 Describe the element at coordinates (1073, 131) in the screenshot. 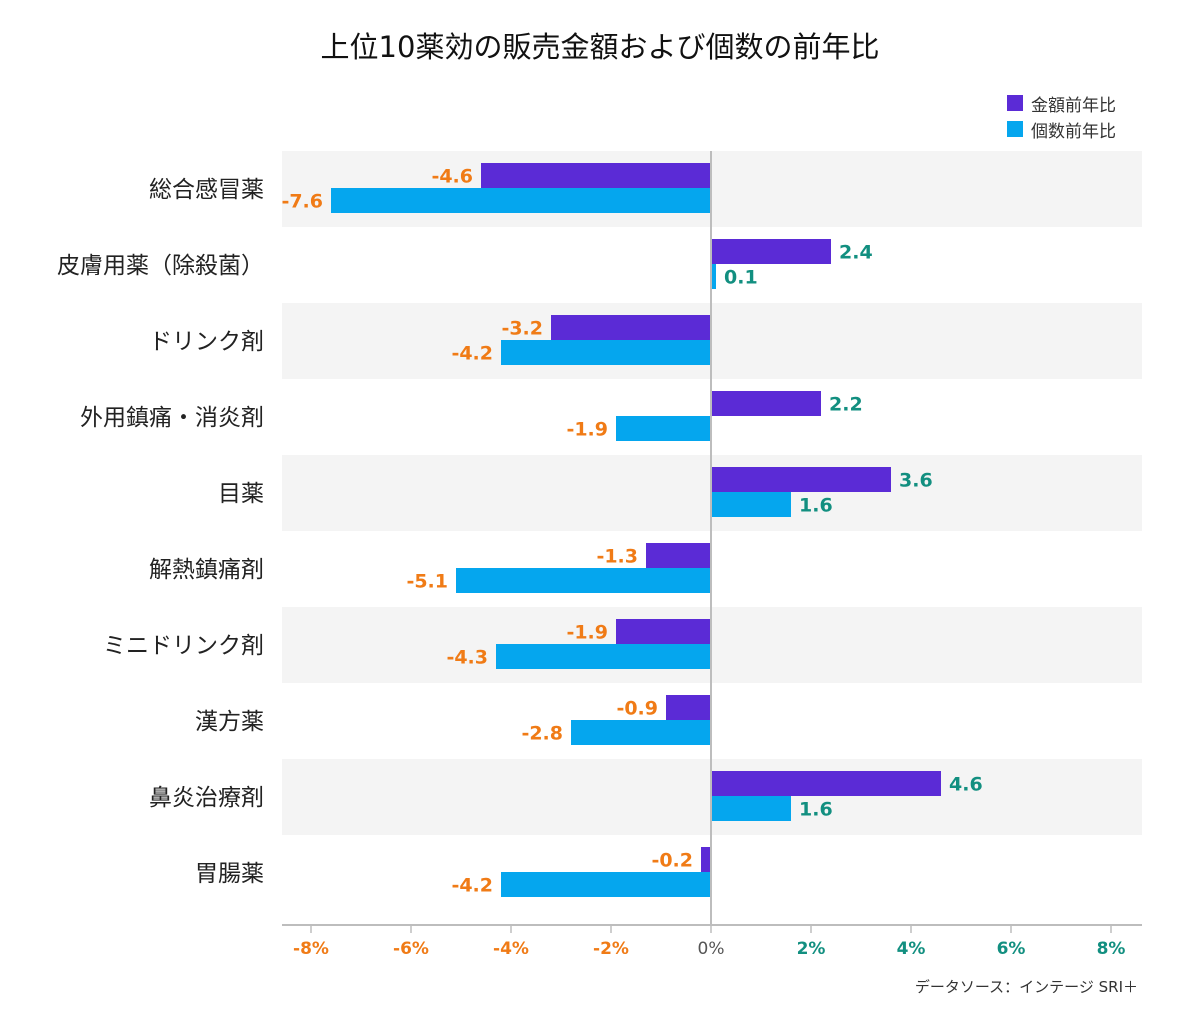

I see `legend-label-units: 個数前年比` at that location.